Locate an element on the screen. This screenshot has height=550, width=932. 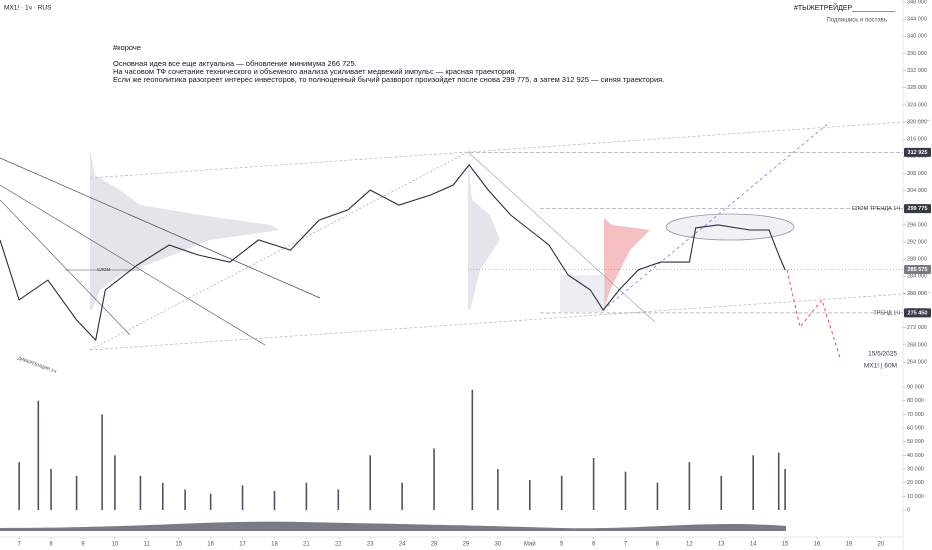
x-tick-label: 17 is located at coordinates (242, 545).